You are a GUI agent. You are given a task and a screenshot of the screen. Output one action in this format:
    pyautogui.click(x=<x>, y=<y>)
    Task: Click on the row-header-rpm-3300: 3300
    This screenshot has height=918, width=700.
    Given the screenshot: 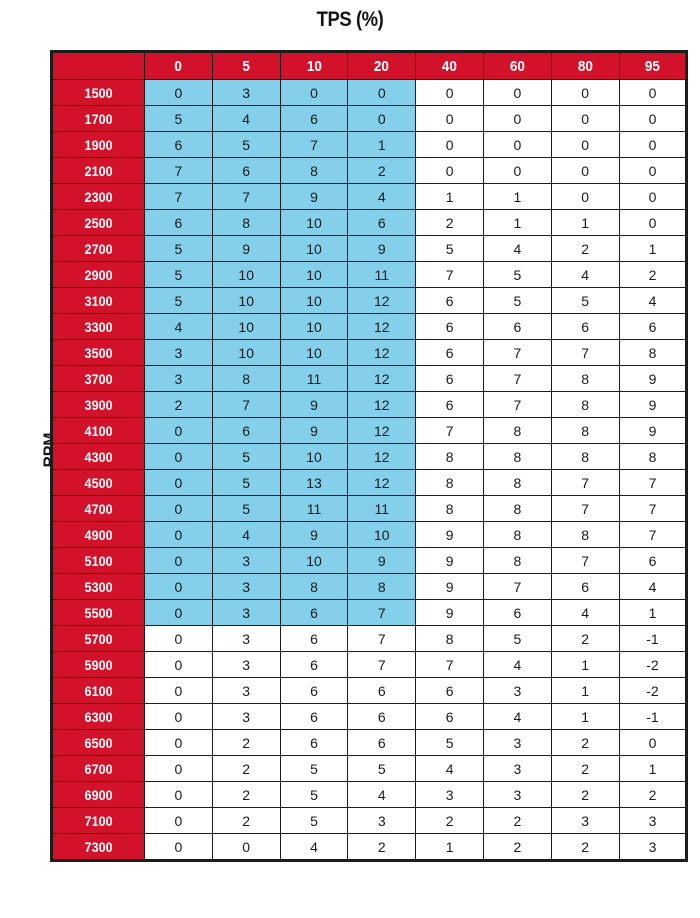 What is the action you would take?
    pyautogui.click(x=98, y=326)
    